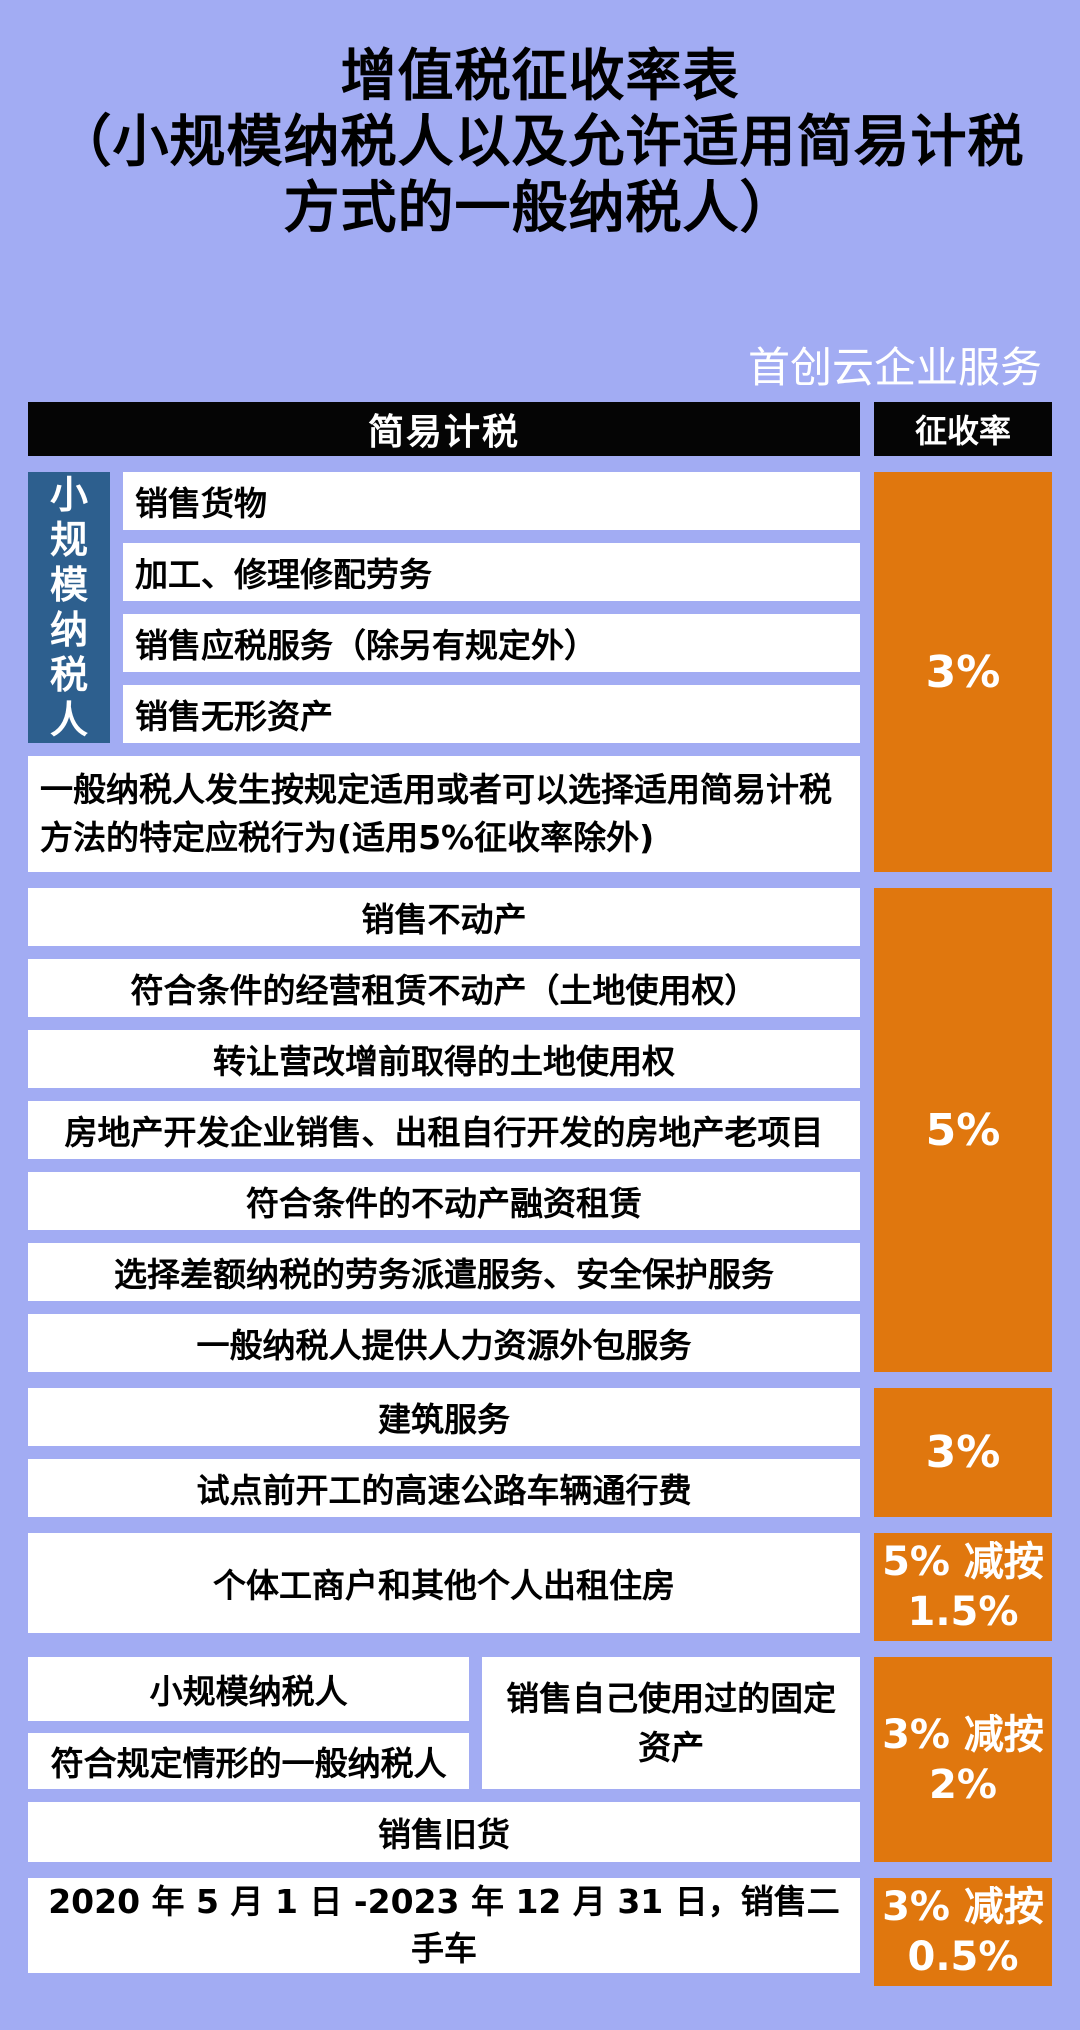 The image size is (1080, 2030). I want to click on group-used-car-rows: 2020 年 5 月 1 日 -2023 年 12 月 31 日，销售二手车, so click(444, 1932).